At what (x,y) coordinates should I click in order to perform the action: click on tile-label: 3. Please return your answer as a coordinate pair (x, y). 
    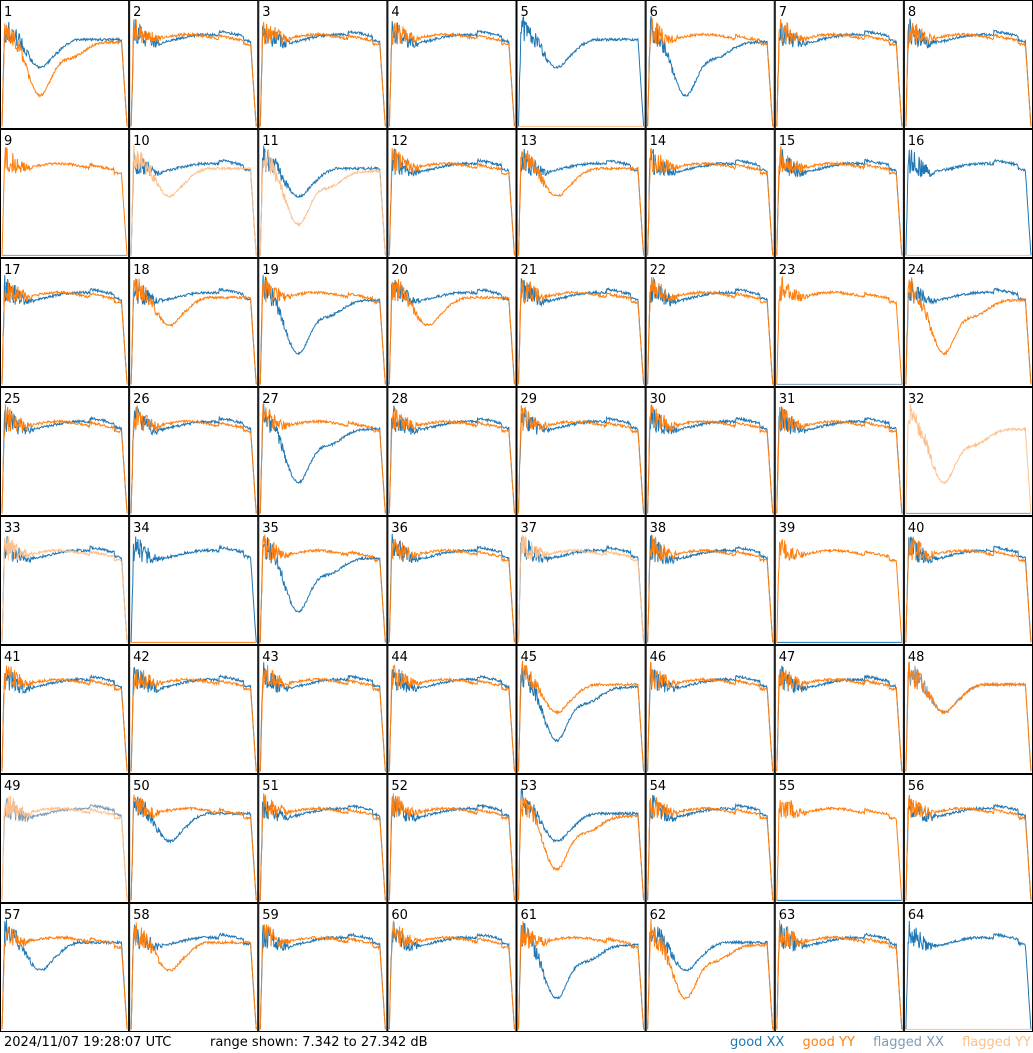
    Looking at the image, I should click on (266, 12).